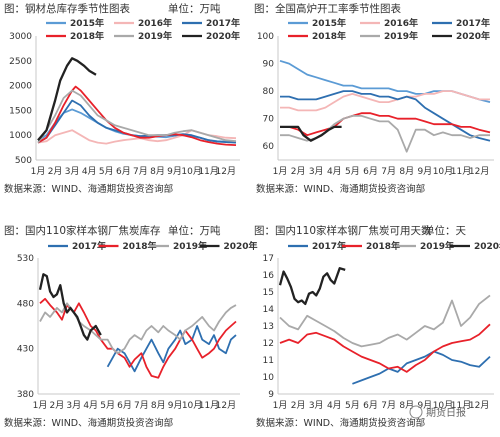 This screenshot has width=500, height=437. What do you see at coordinates (271, 395) in the screenshot?
I see `y-tick-label: 9` at bounding box center [271, 395].